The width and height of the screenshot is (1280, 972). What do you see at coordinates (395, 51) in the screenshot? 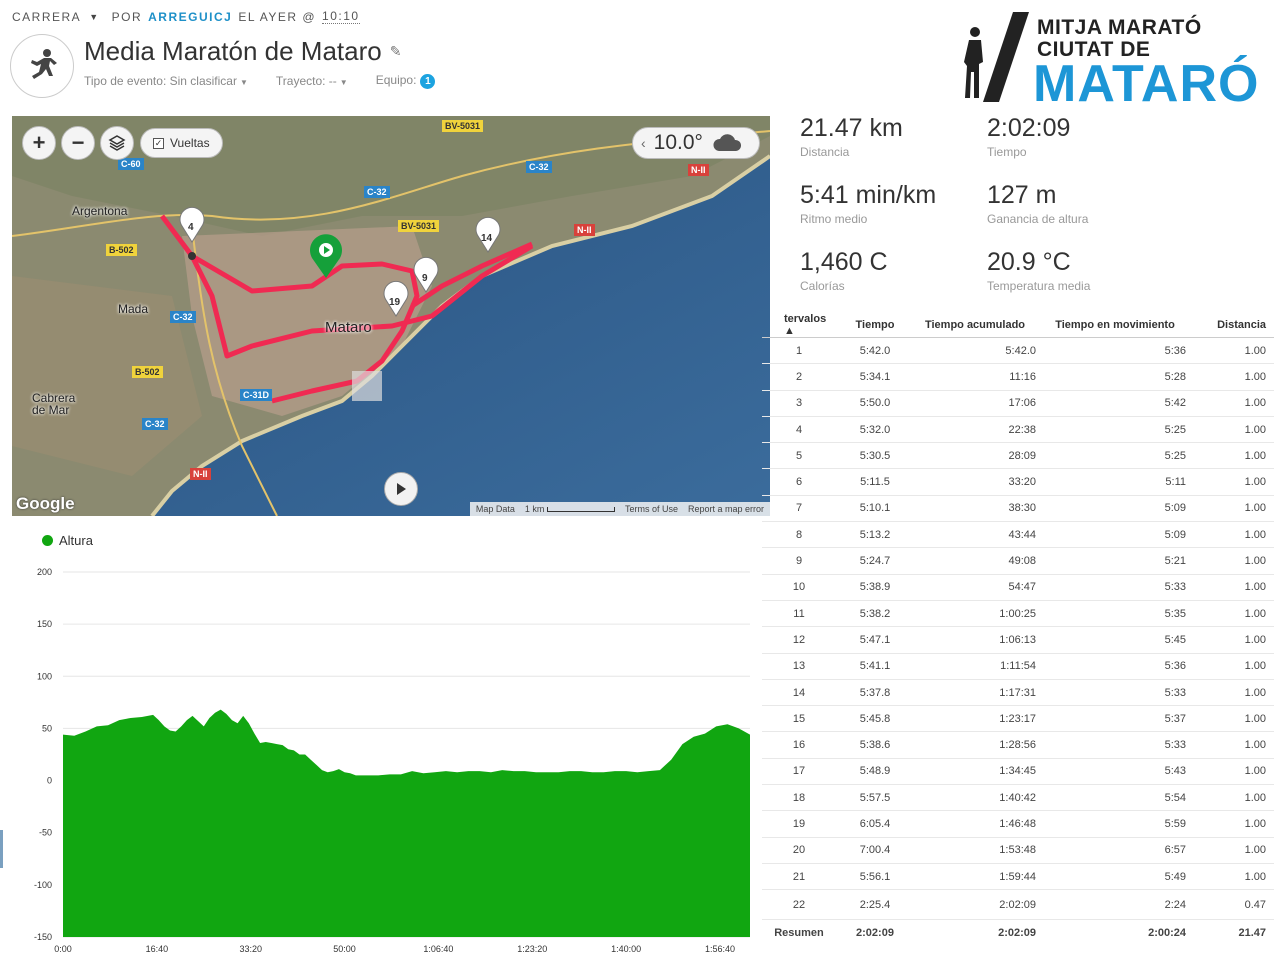
I see `edit-pencil-icon: ✎` at bounding box center [395, 51].